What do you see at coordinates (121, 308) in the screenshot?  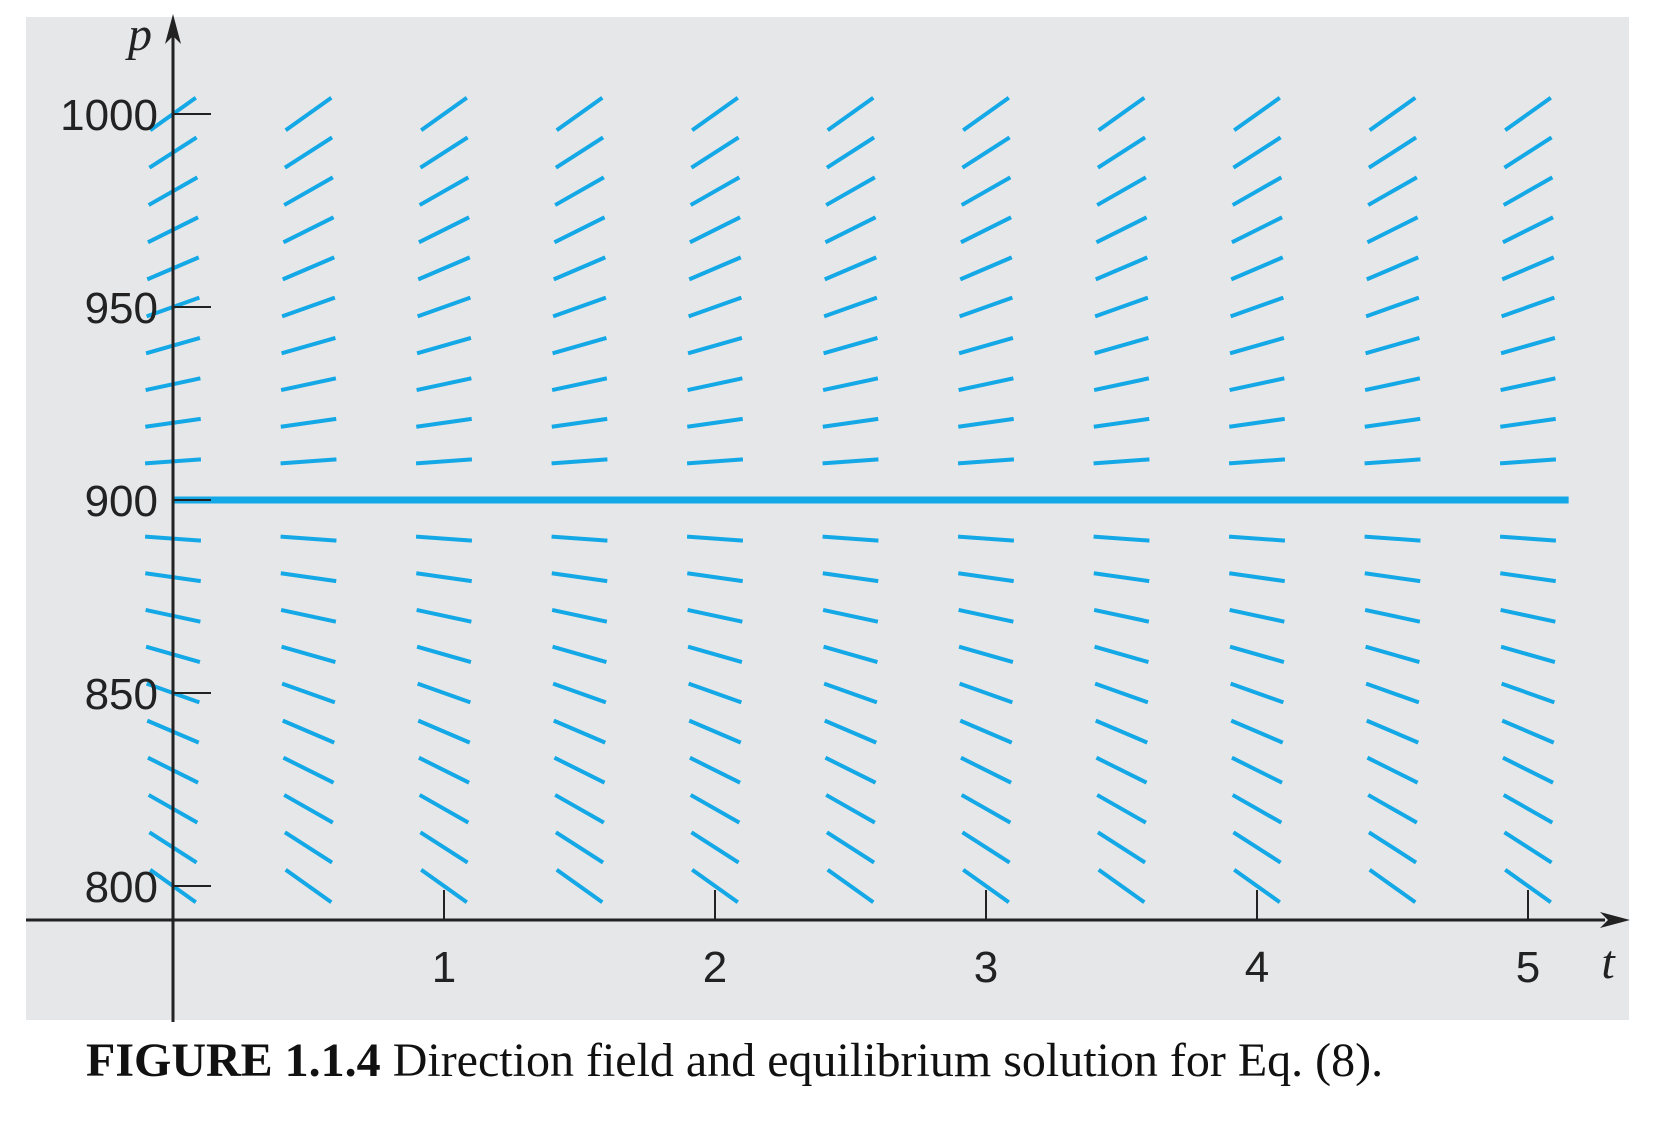 I see `y-tick-label-950: 950` at bounding box center [121, 308].